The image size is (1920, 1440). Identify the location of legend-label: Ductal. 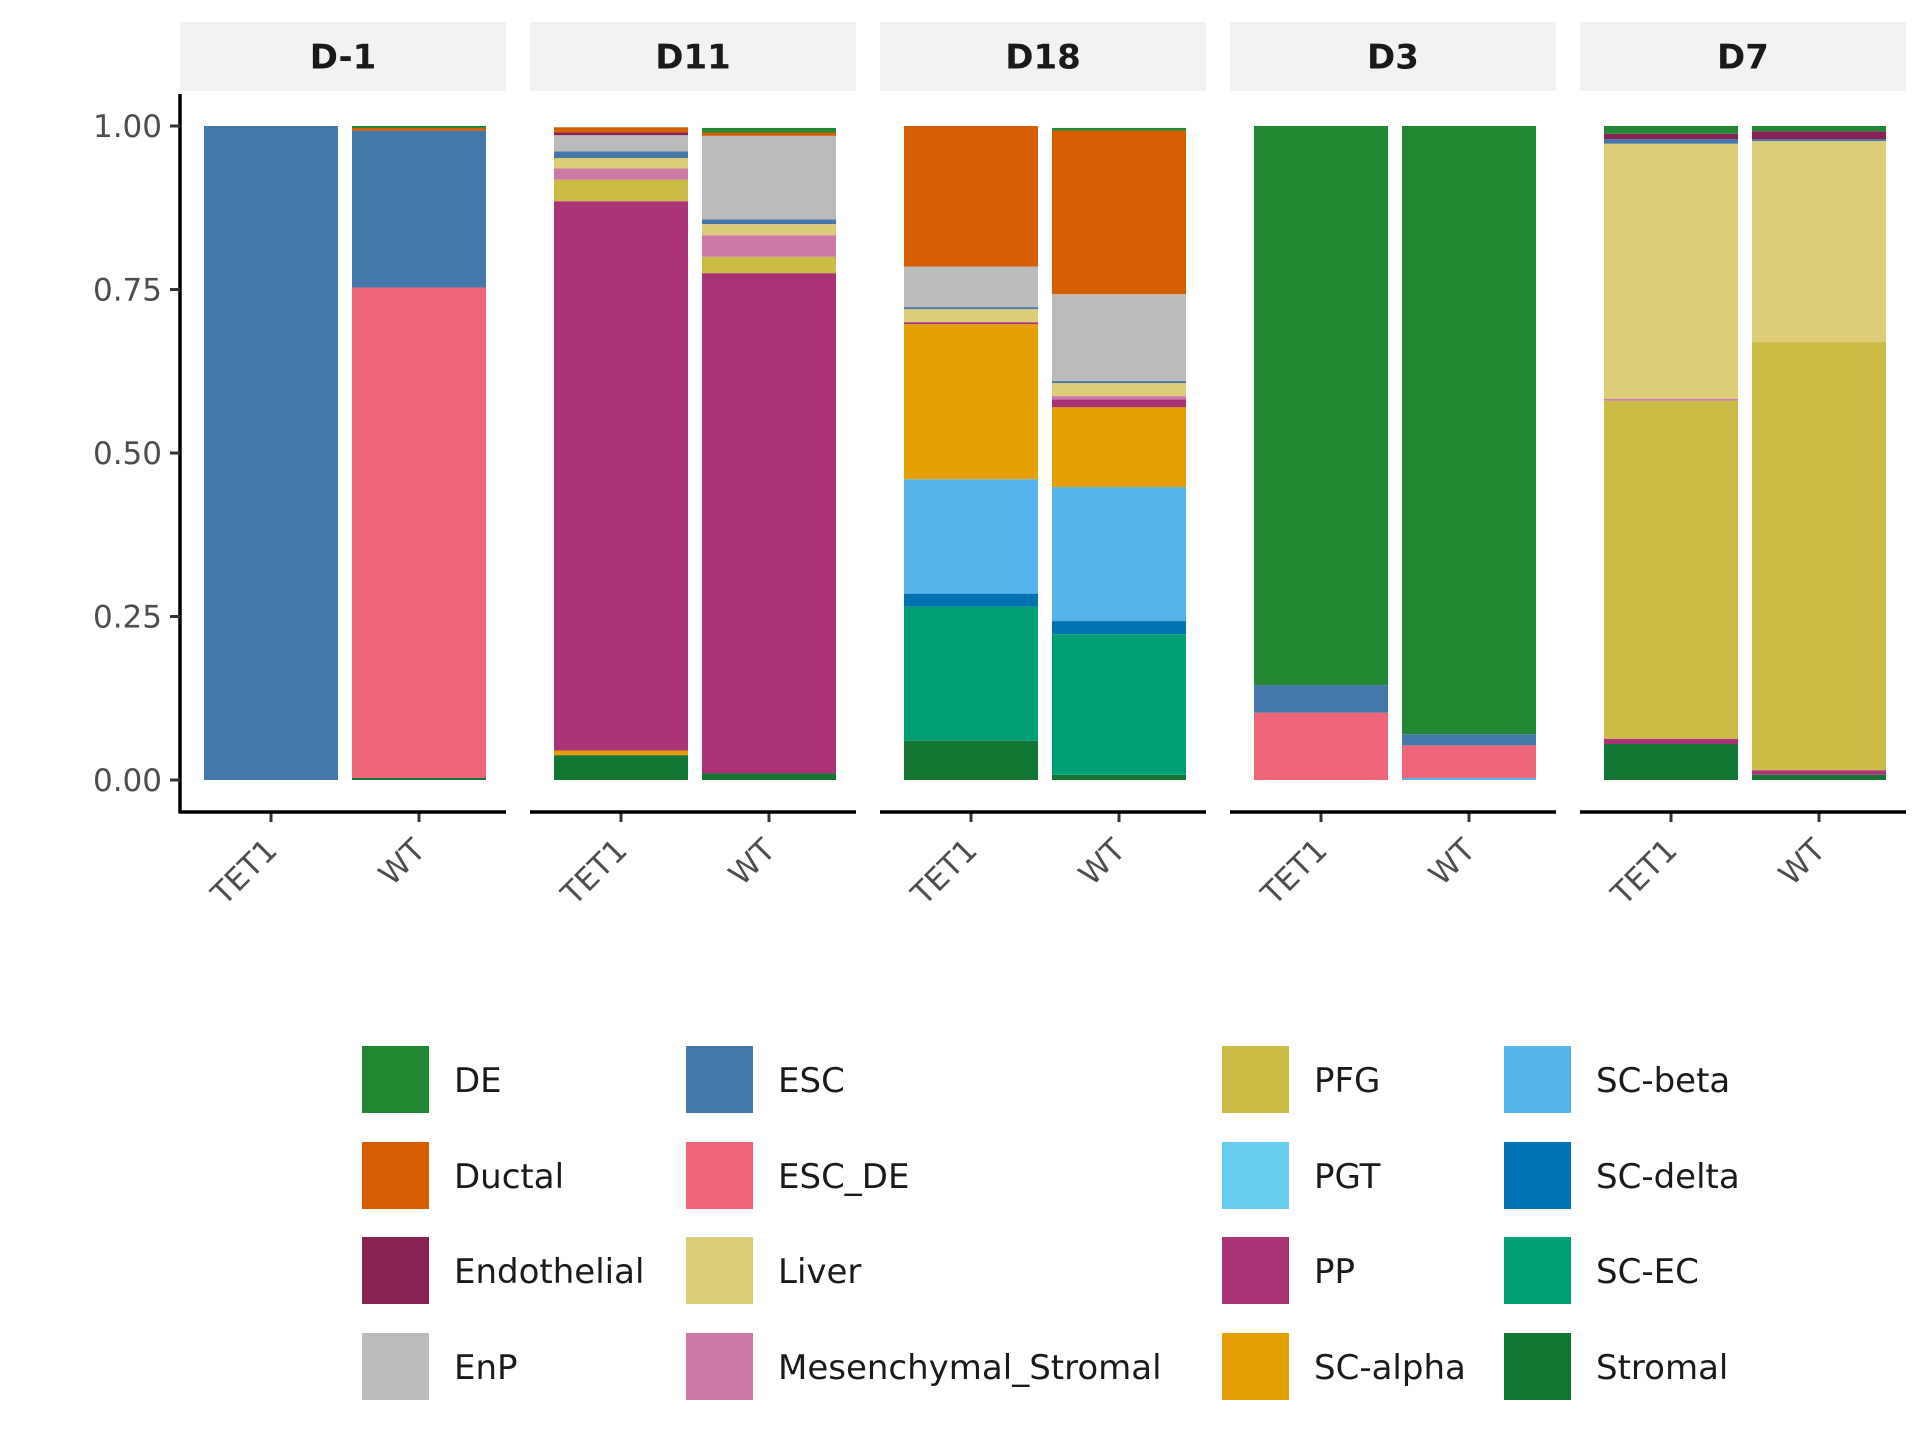
(509, 1177).